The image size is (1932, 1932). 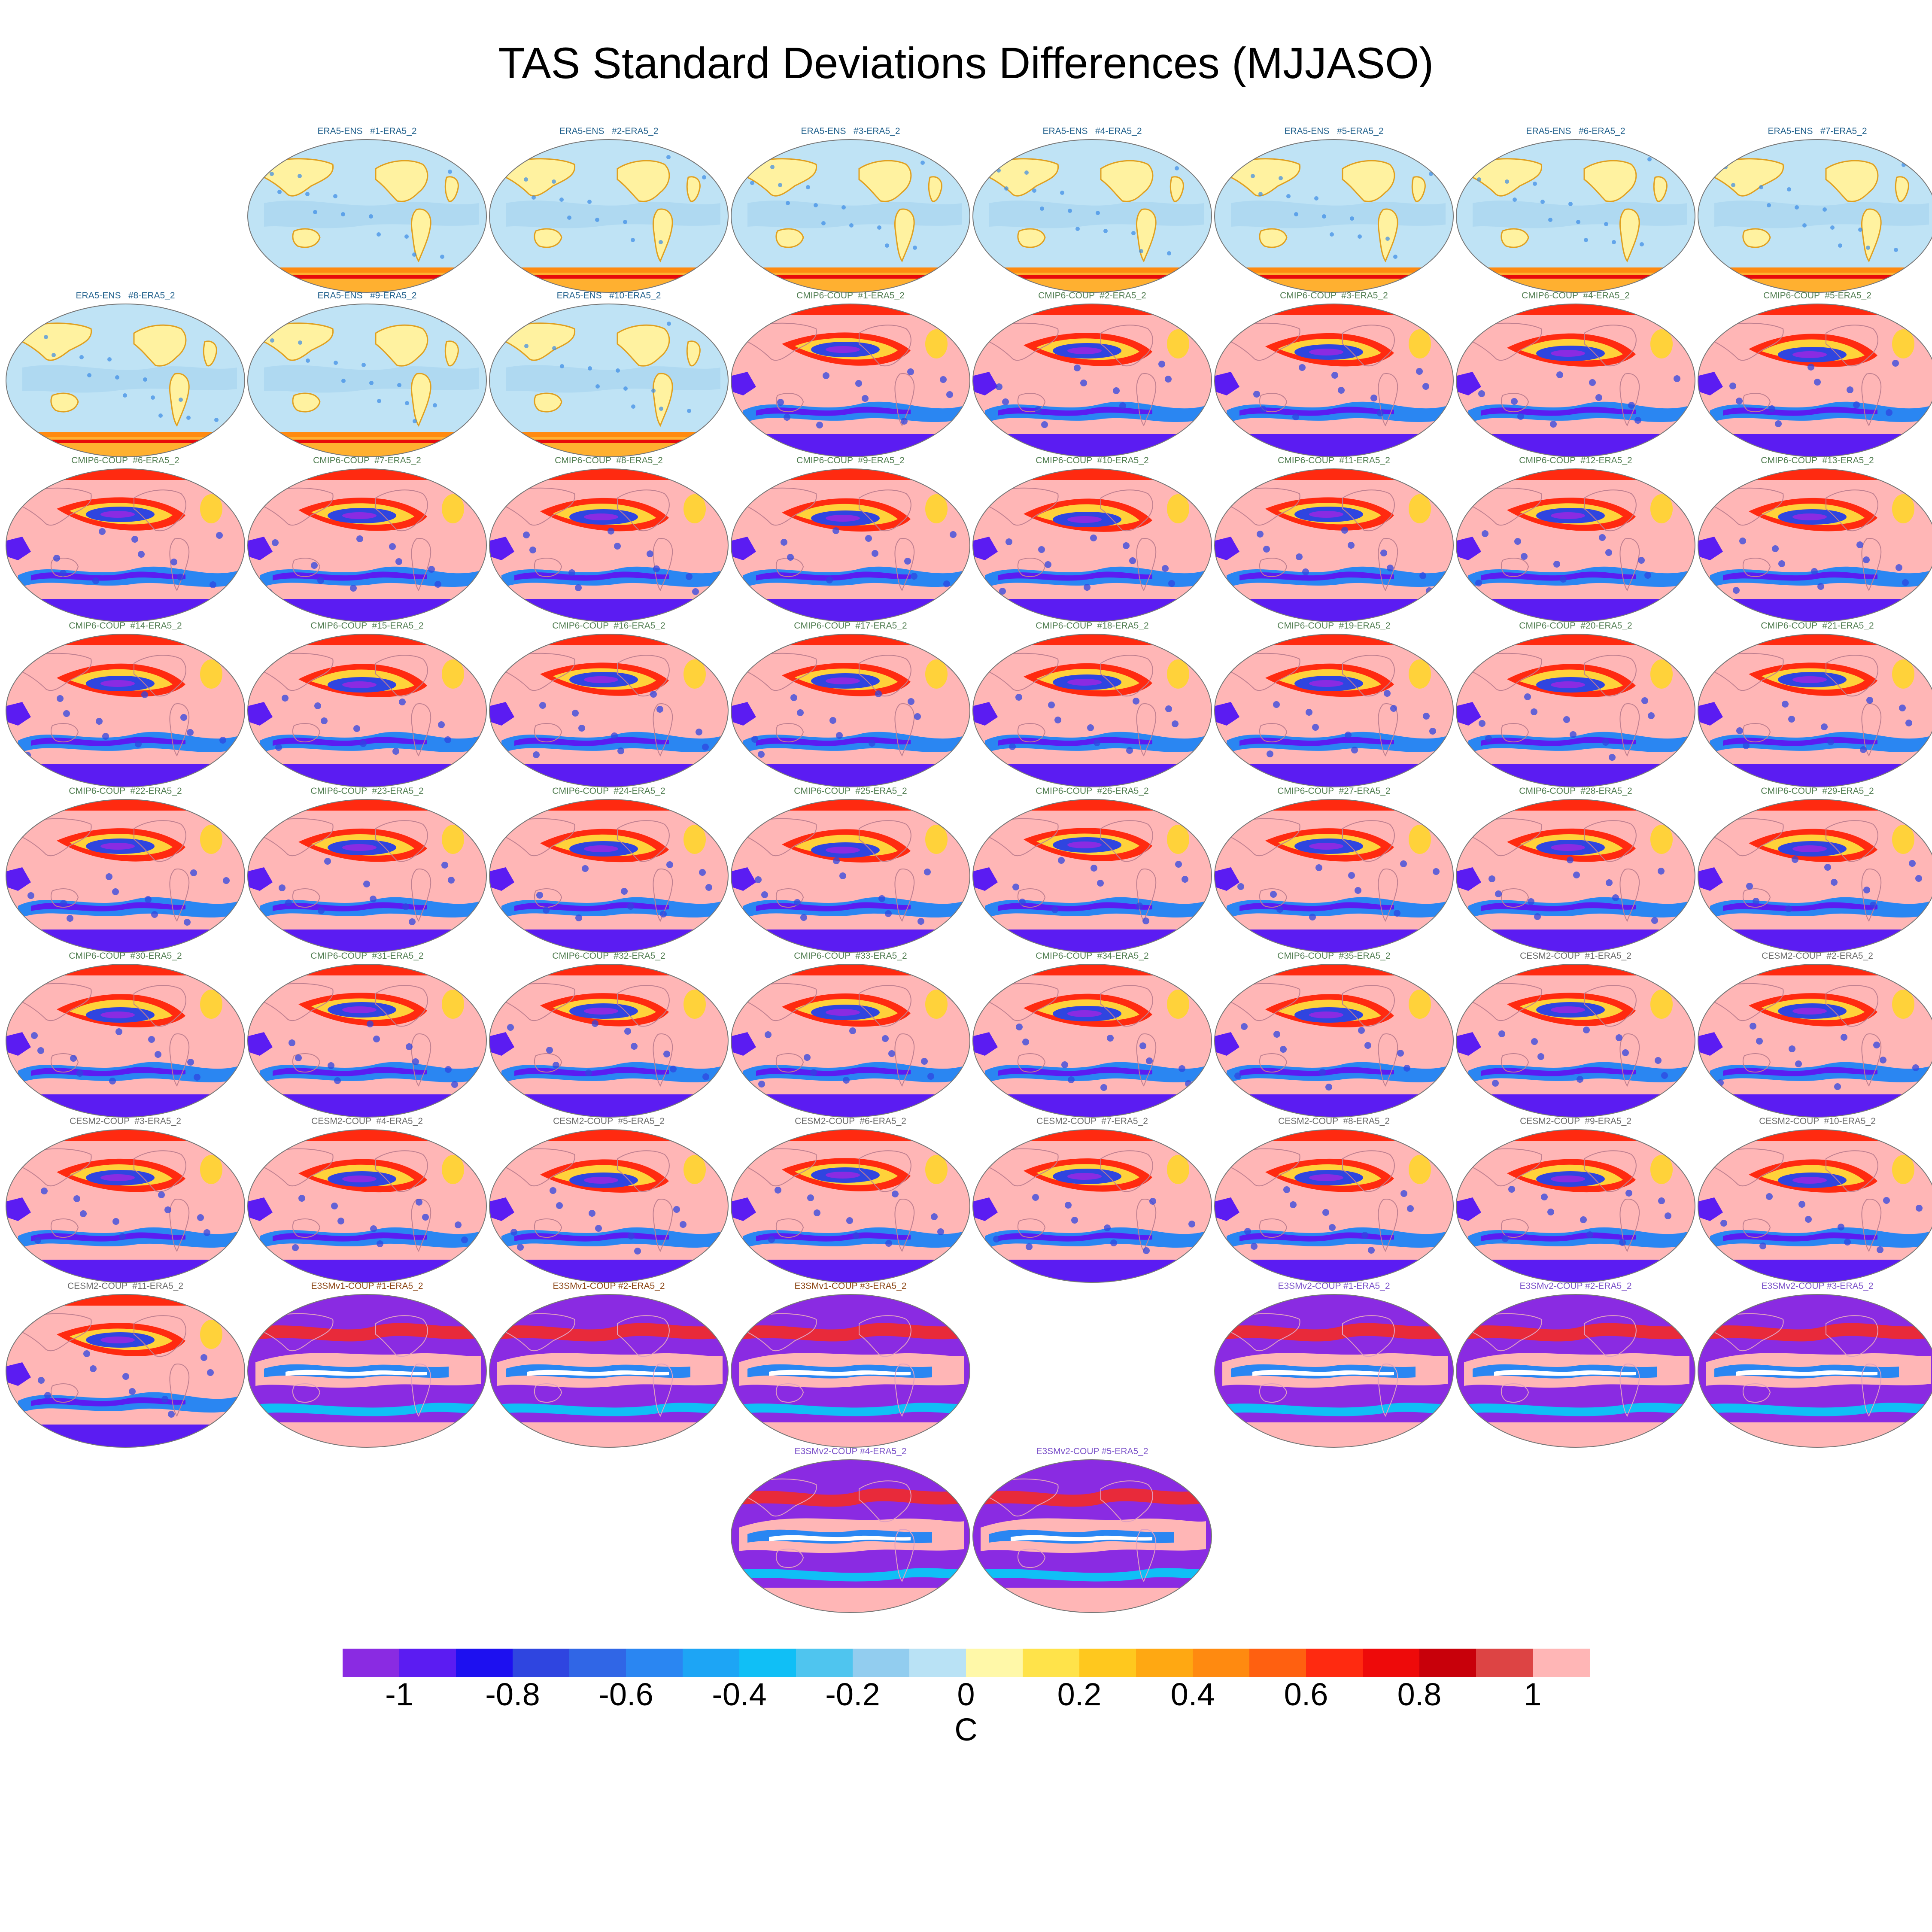 I want to click on colorbar, so click(x=966, y=1663).